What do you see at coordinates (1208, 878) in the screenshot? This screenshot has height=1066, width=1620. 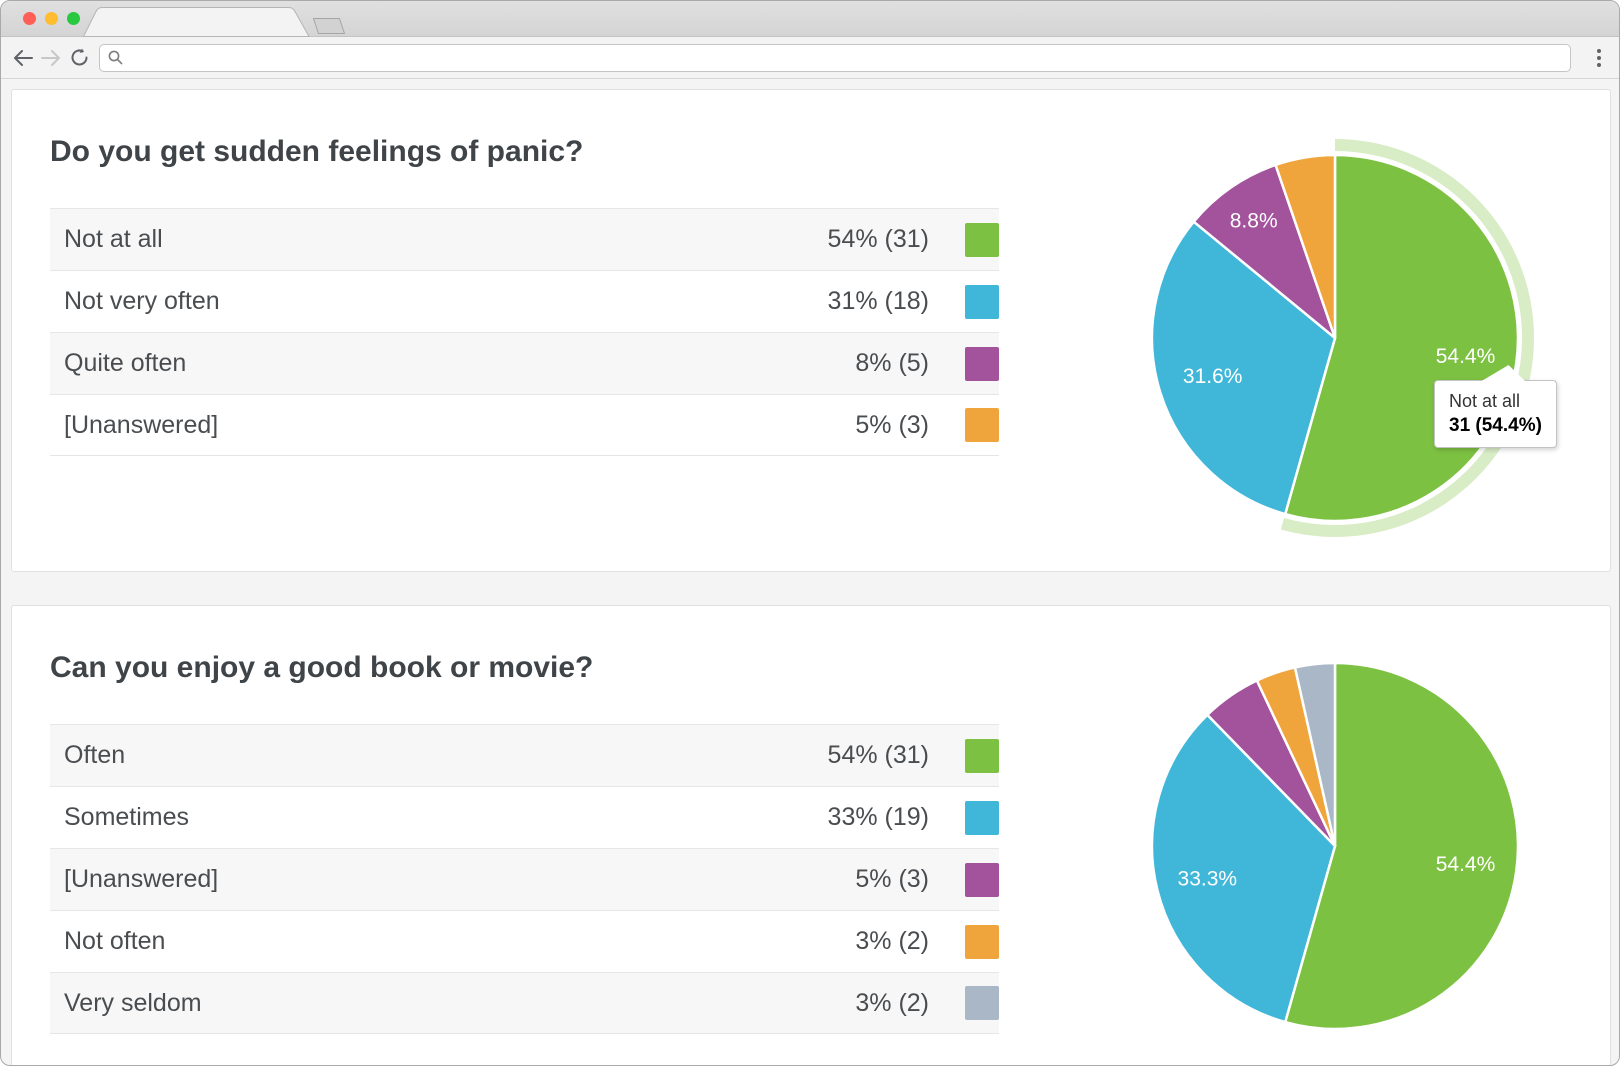 I see `pie-slice-percentage-label: 33.3%` at bounding box center [1208, 878].